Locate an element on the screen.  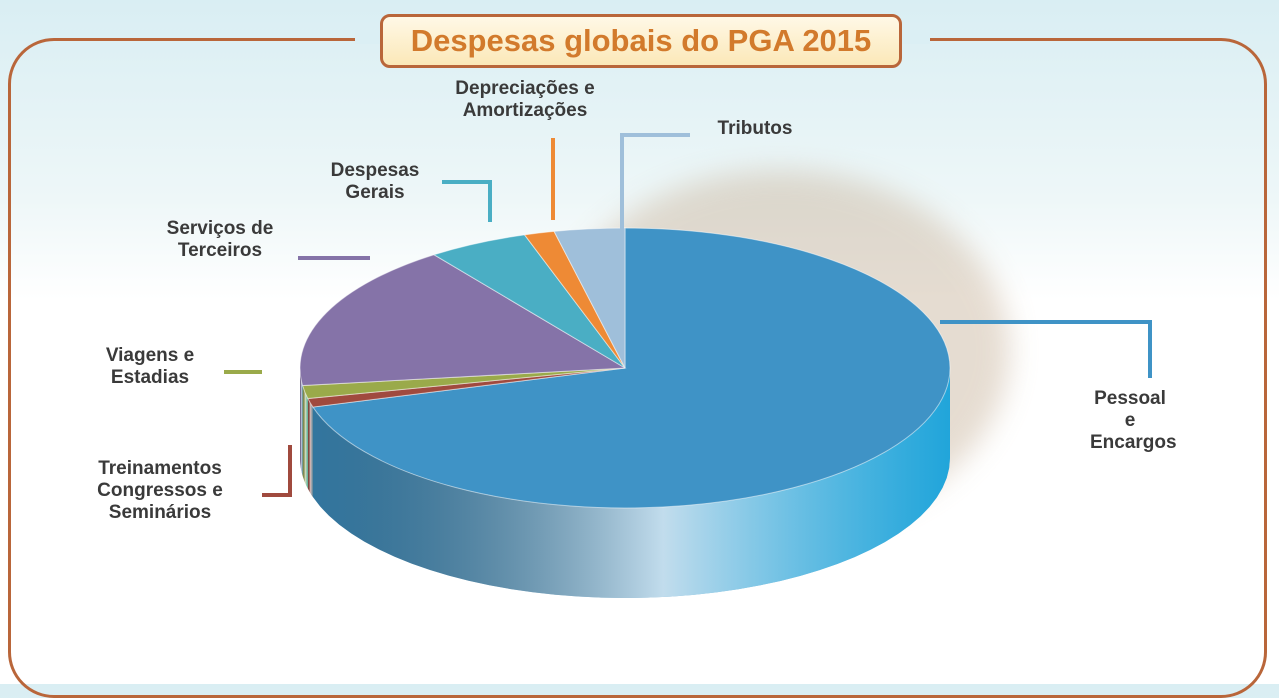
slice-label: Tributos is located at coordinates (755, 128).